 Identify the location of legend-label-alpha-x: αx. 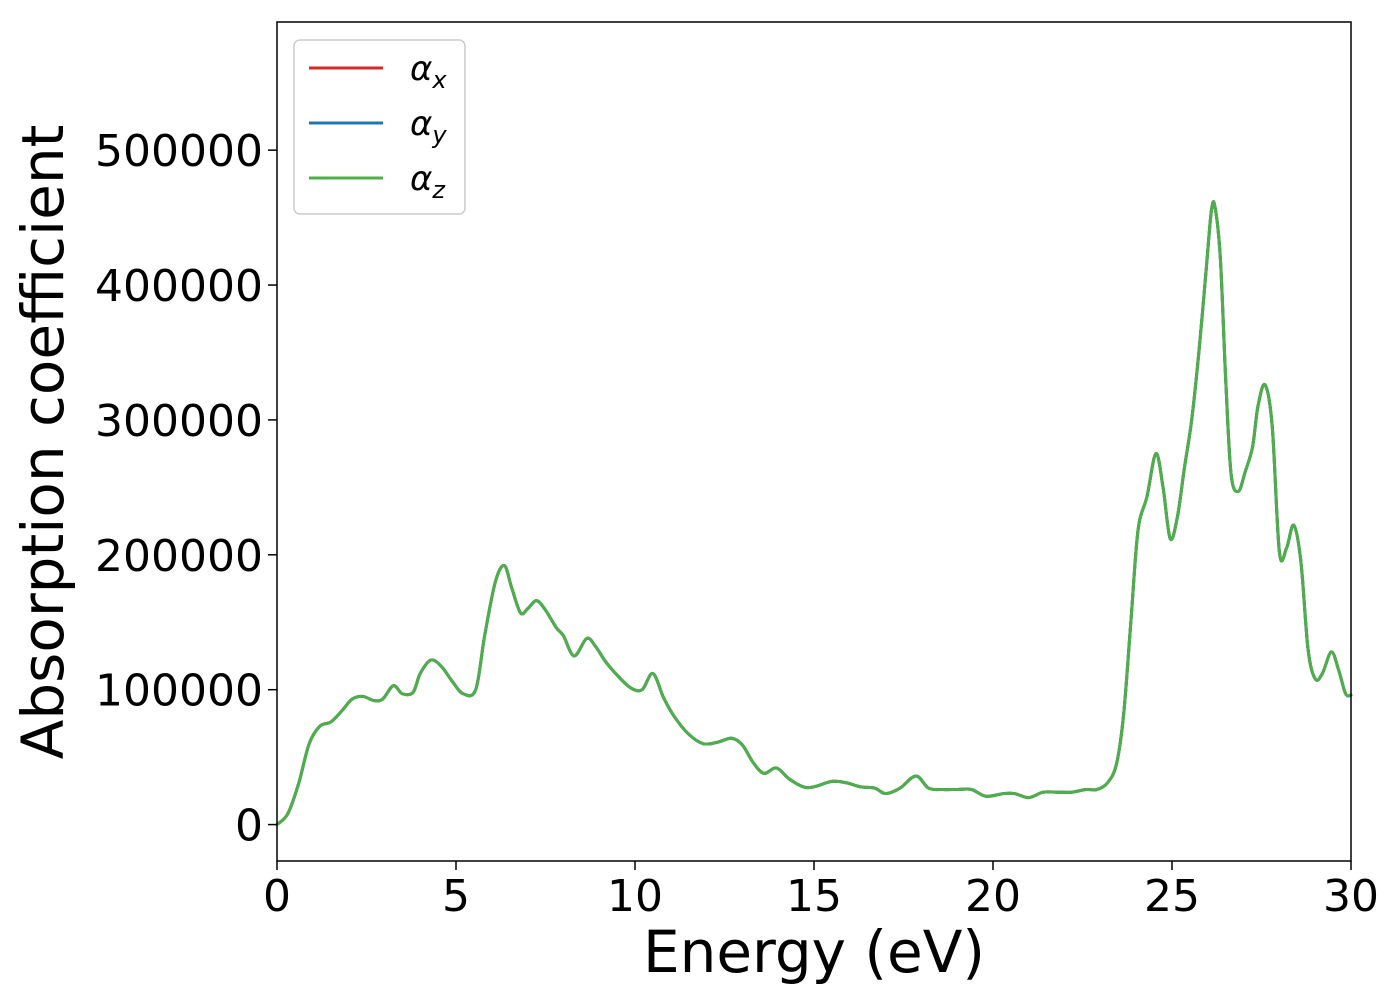
(428, 71).